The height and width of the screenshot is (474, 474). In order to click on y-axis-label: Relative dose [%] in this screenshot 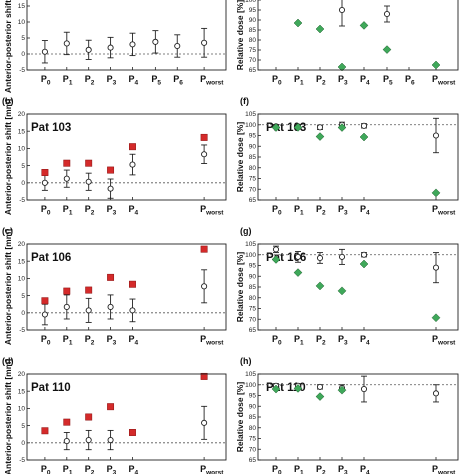, I will do `click(240, 157)`.